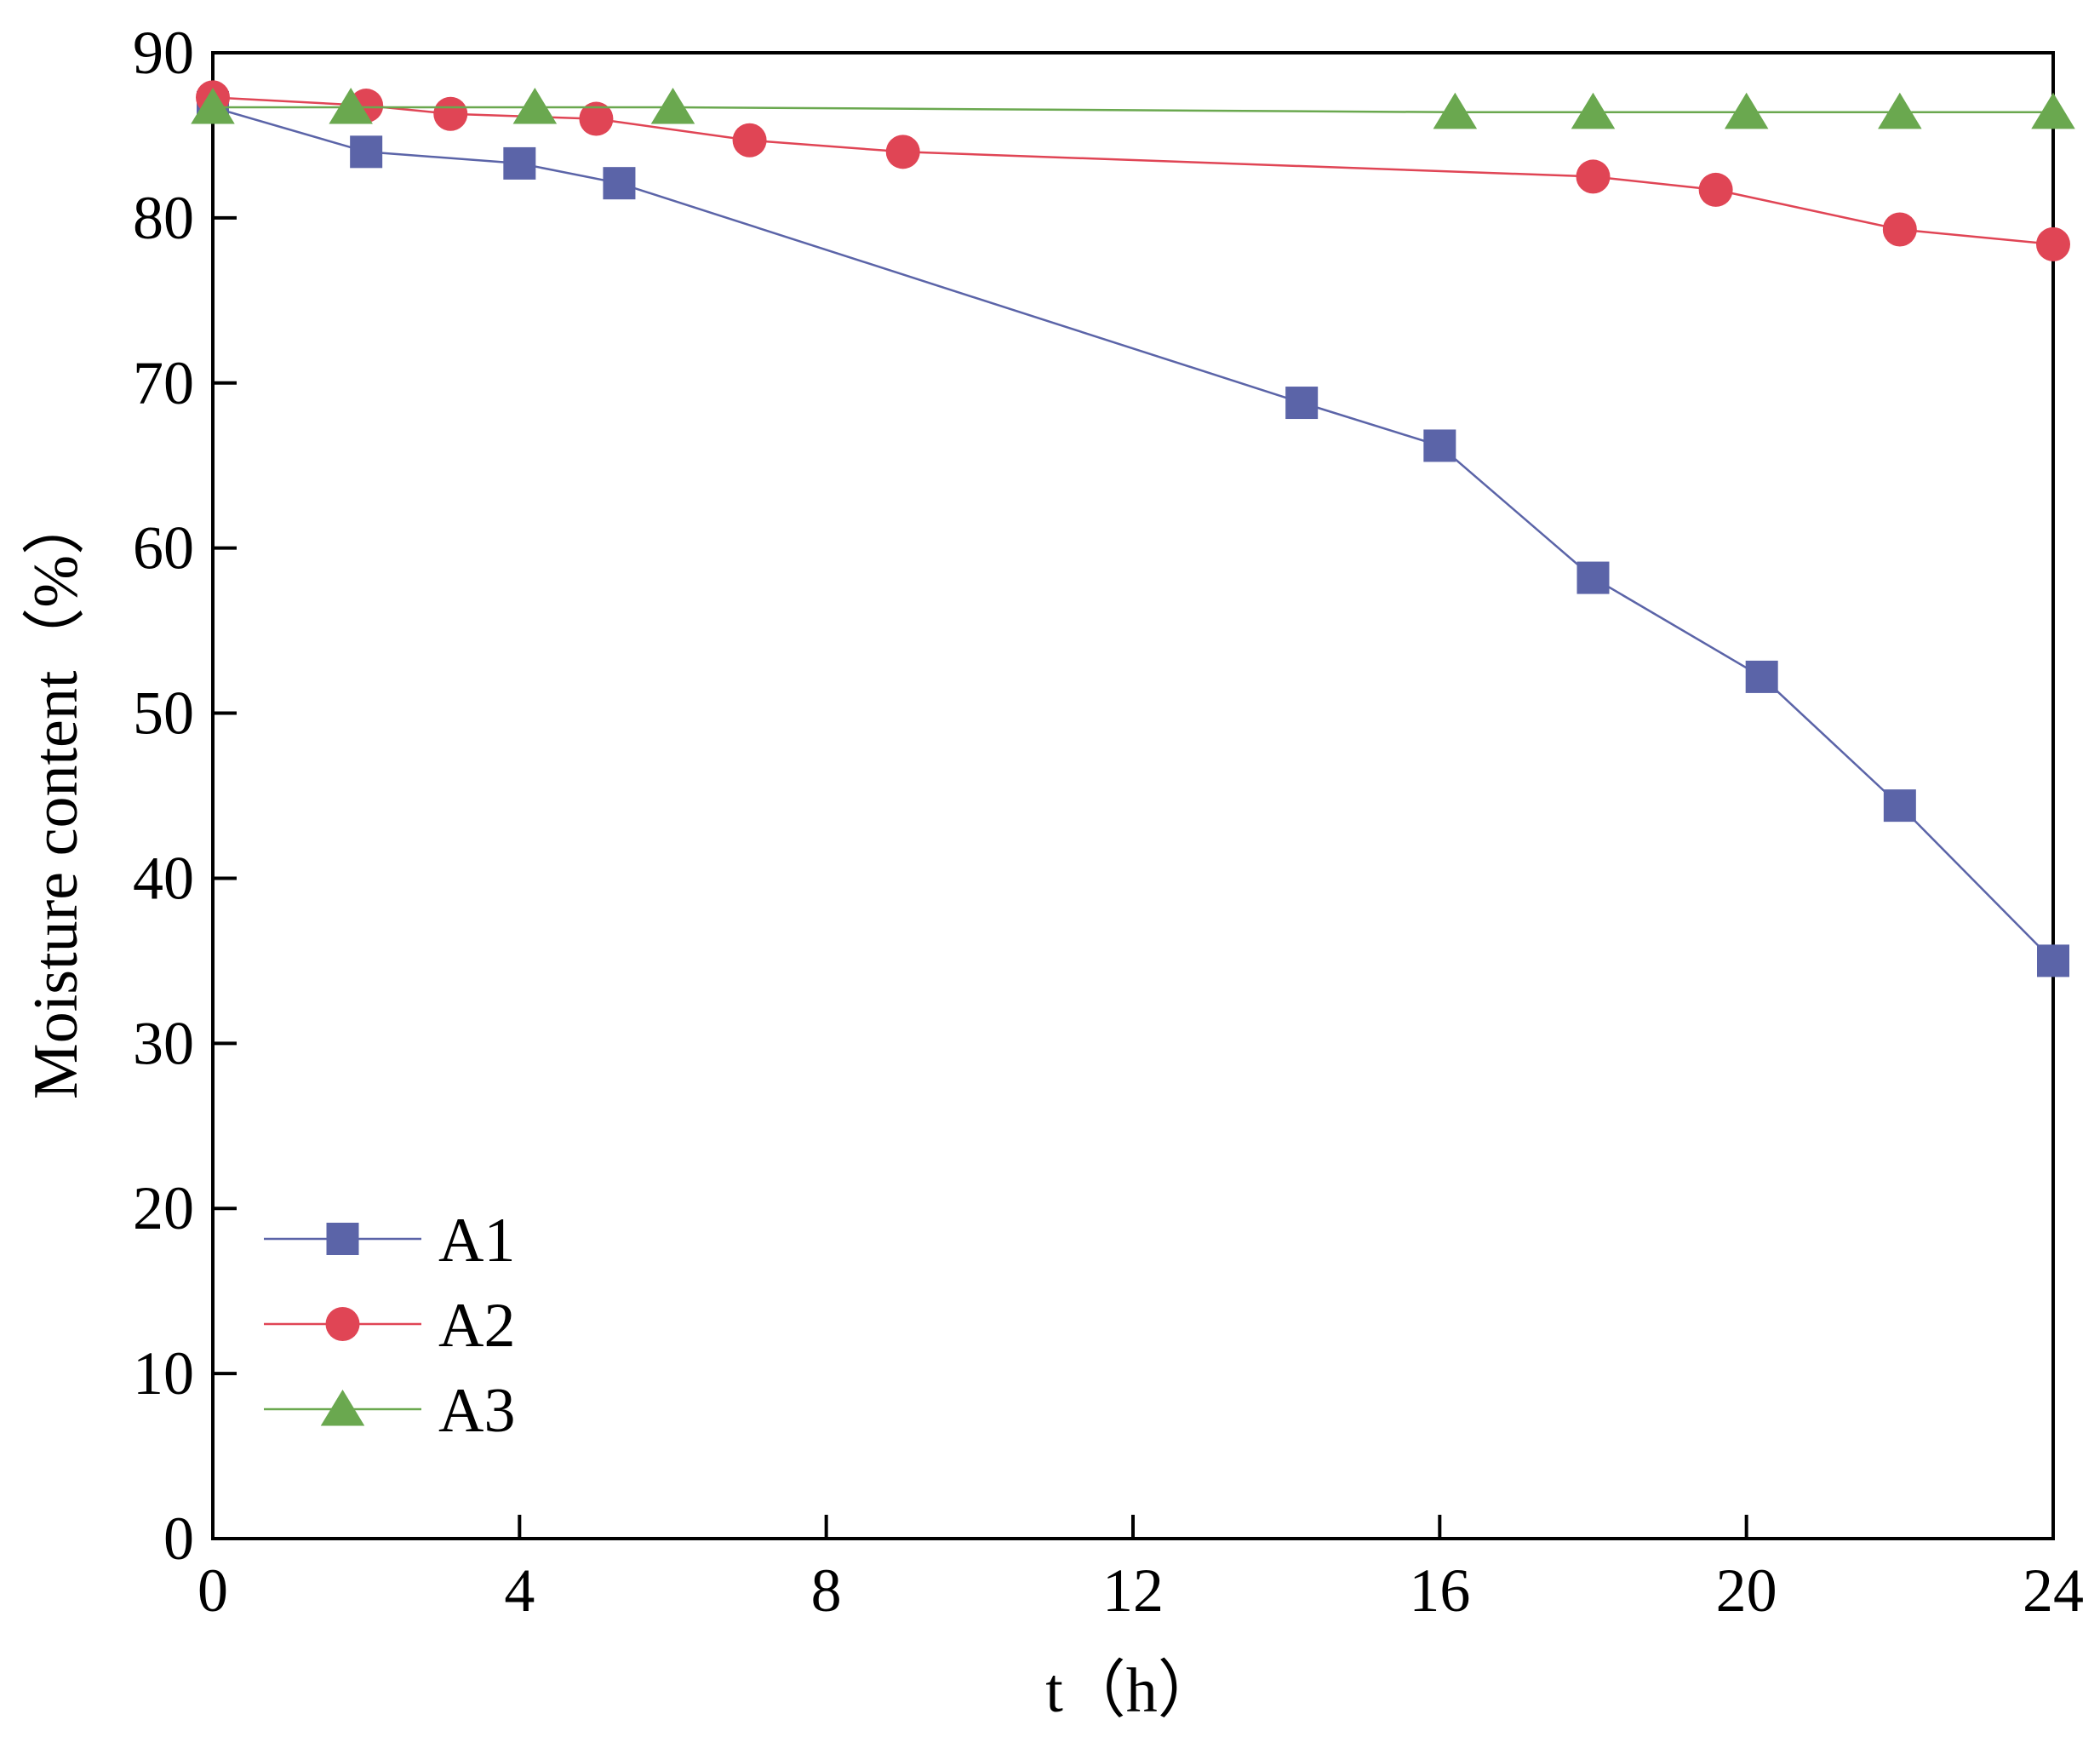 The height and width of the screenshot is (1737, 2100). Describe the element at coordinates (163, 714) in the screenshot. I see `y-tick-label: 50` at that location.